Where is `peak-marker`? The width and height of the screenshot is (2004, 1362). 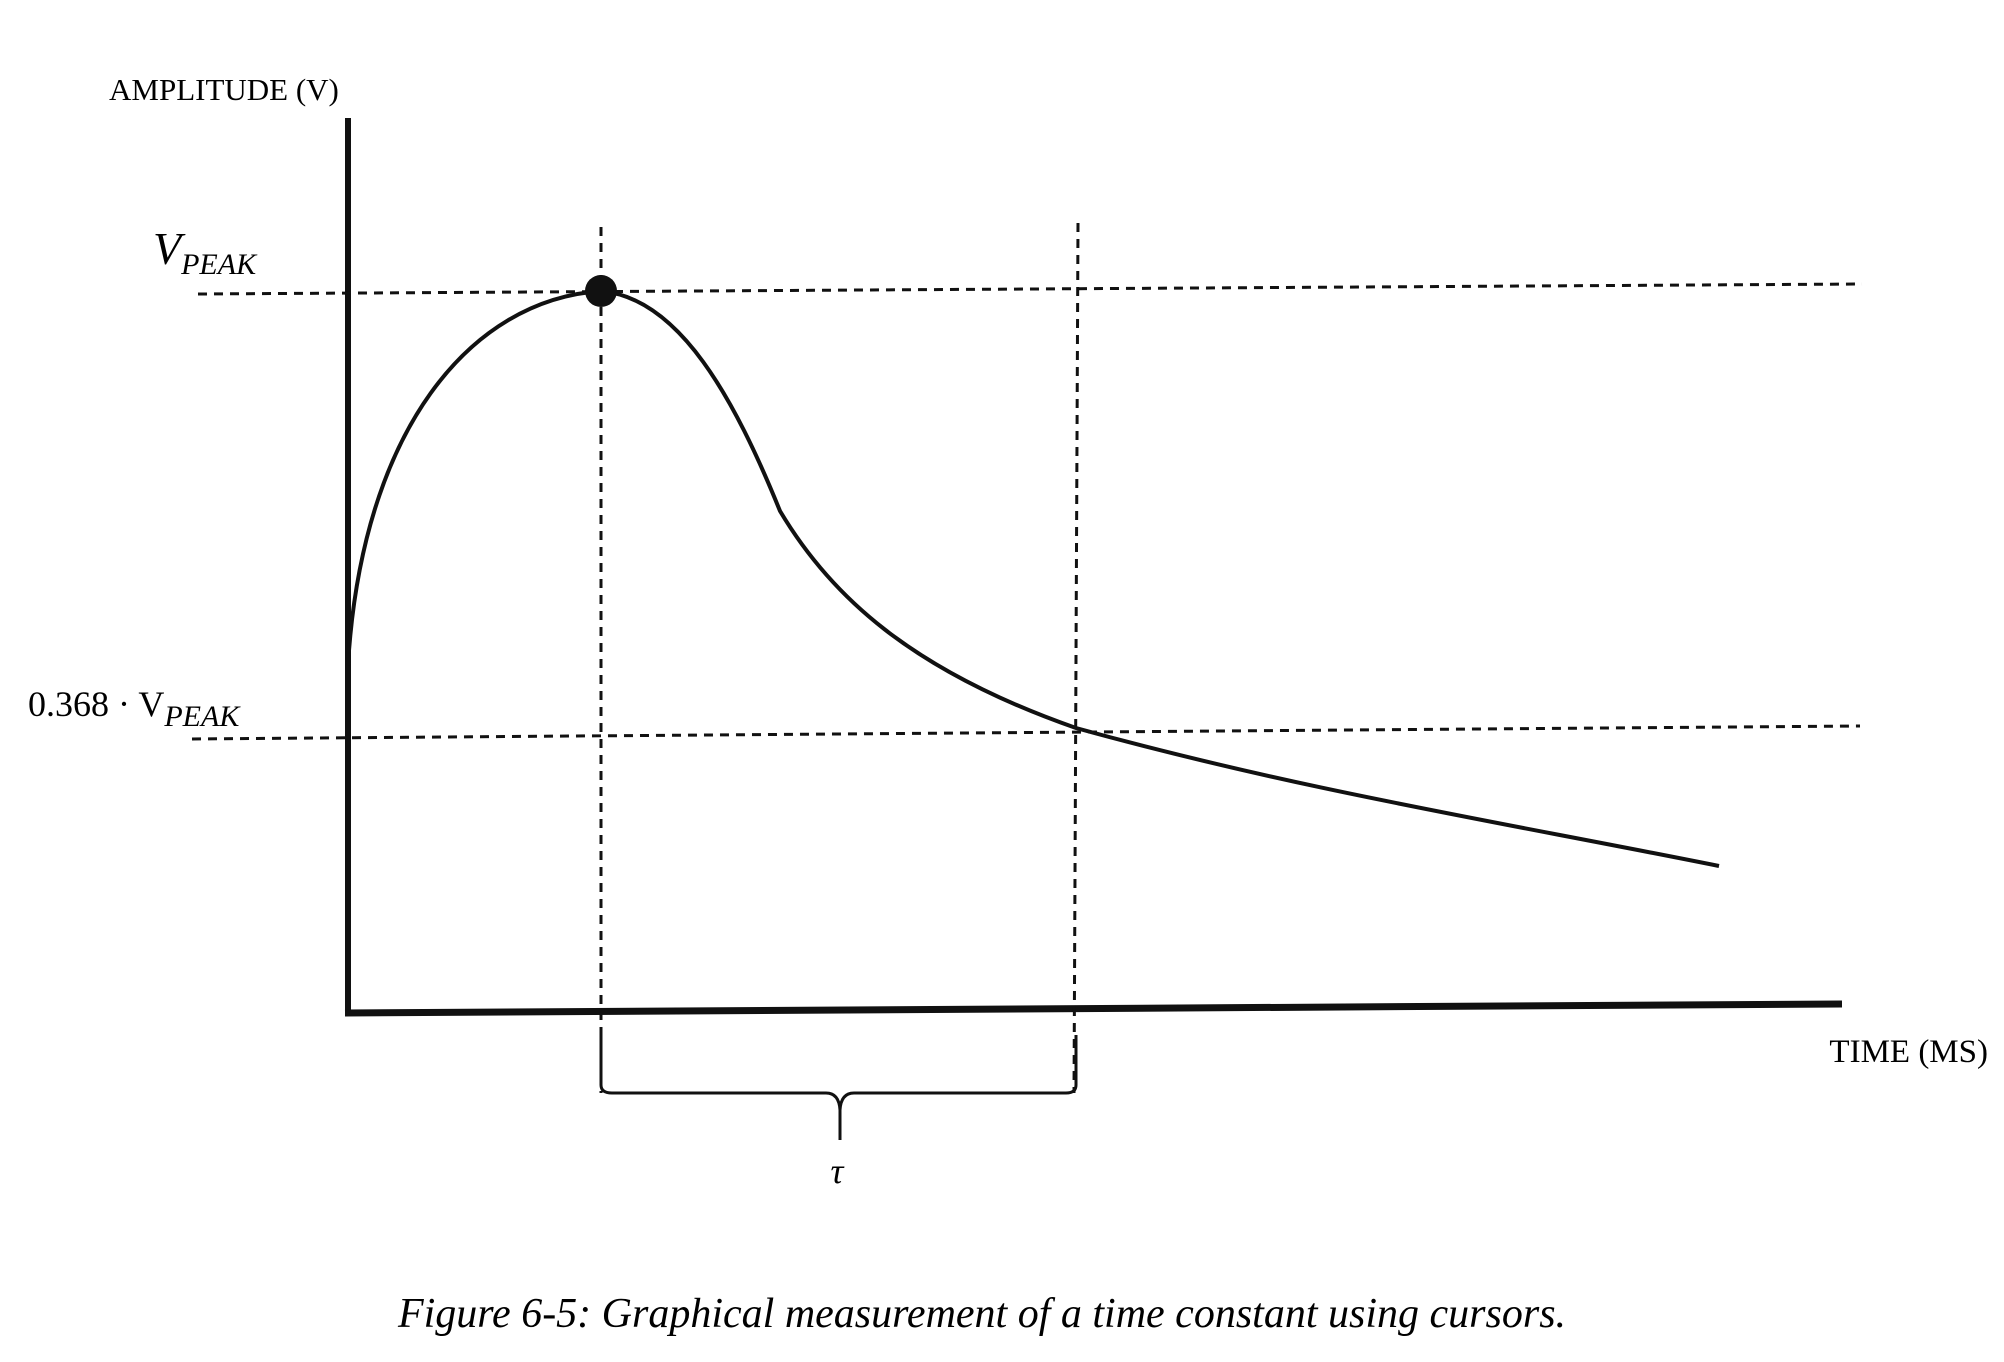 peak-marker is located at coordinates (601, 291).